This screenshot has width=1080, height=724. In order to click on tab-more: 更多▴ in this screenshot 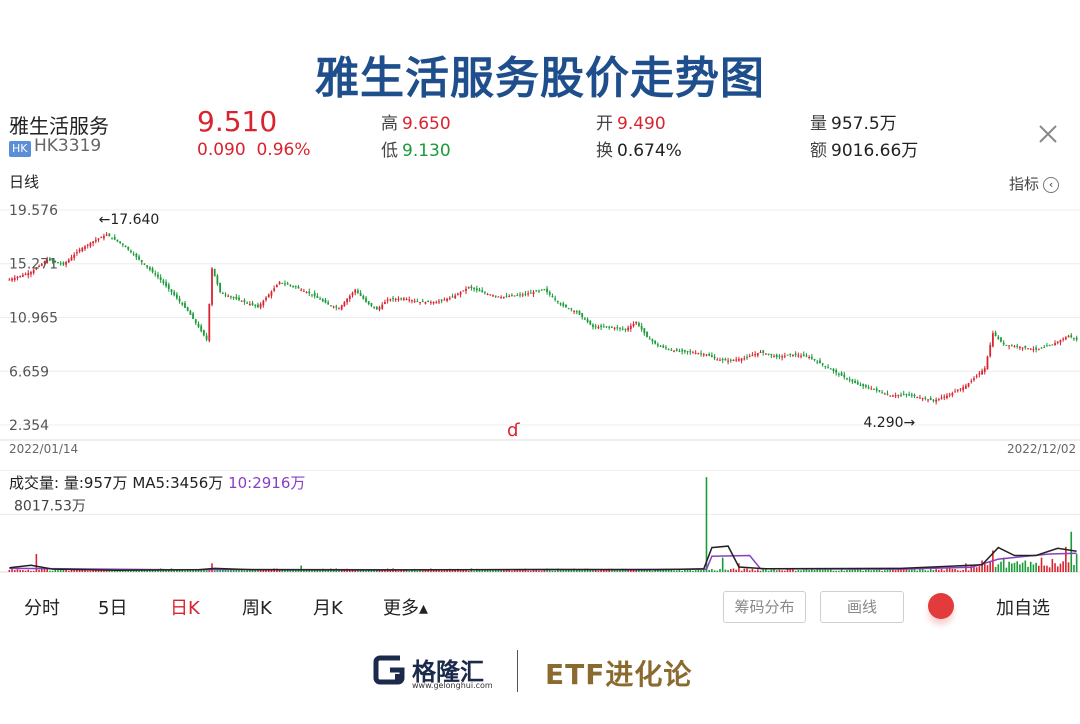, I will do `click(406, 608)`.